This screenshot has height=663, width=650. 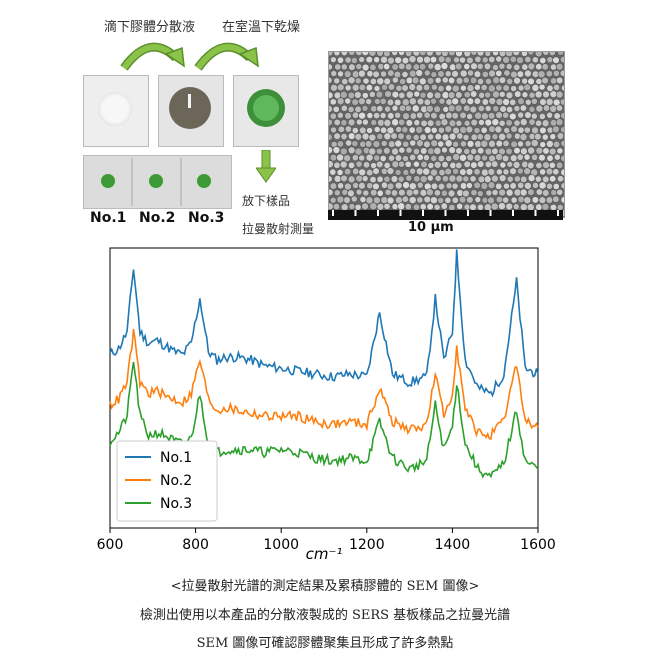 I want to click on legend-label: No.2, so click(x=176, y=481).